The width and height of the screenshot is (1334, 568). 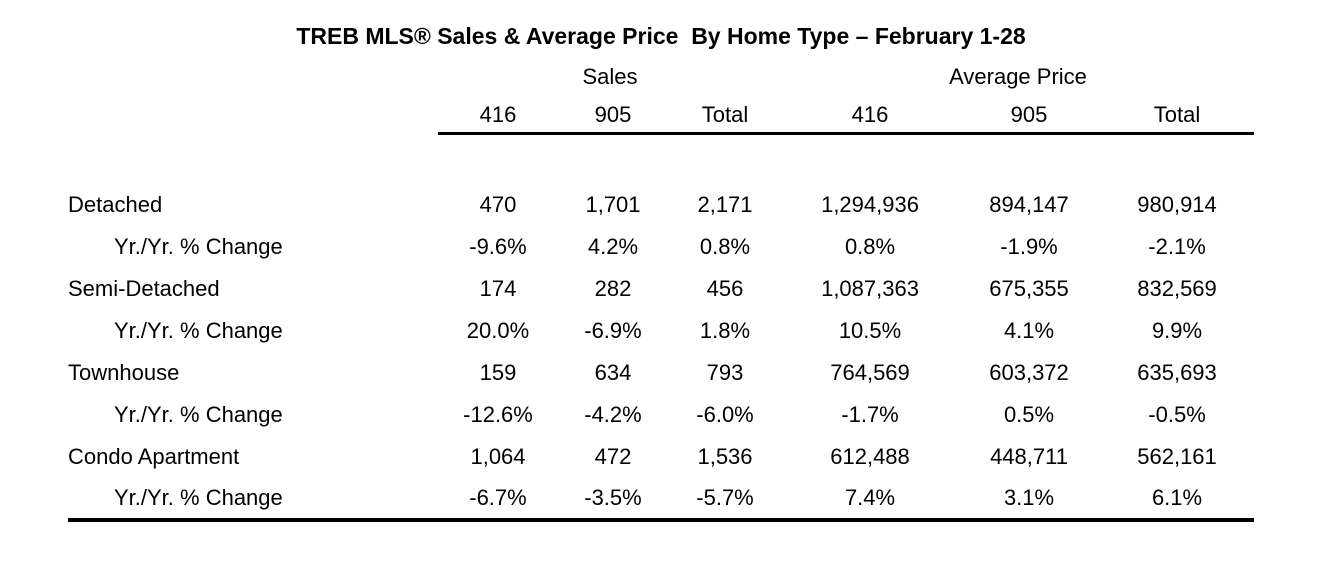 What do you see at coordinates (1029, 372) in the screenshot?
I see `cell-avgprice-905: 603,372` at bounding box center [1029, 372].